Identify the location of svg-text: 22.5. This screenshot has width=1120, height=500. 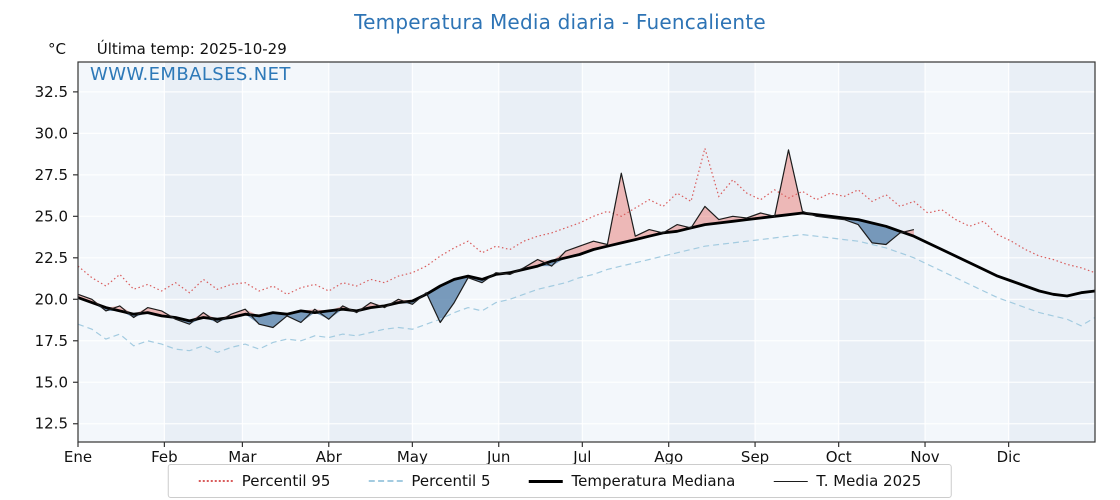
(51, 258).